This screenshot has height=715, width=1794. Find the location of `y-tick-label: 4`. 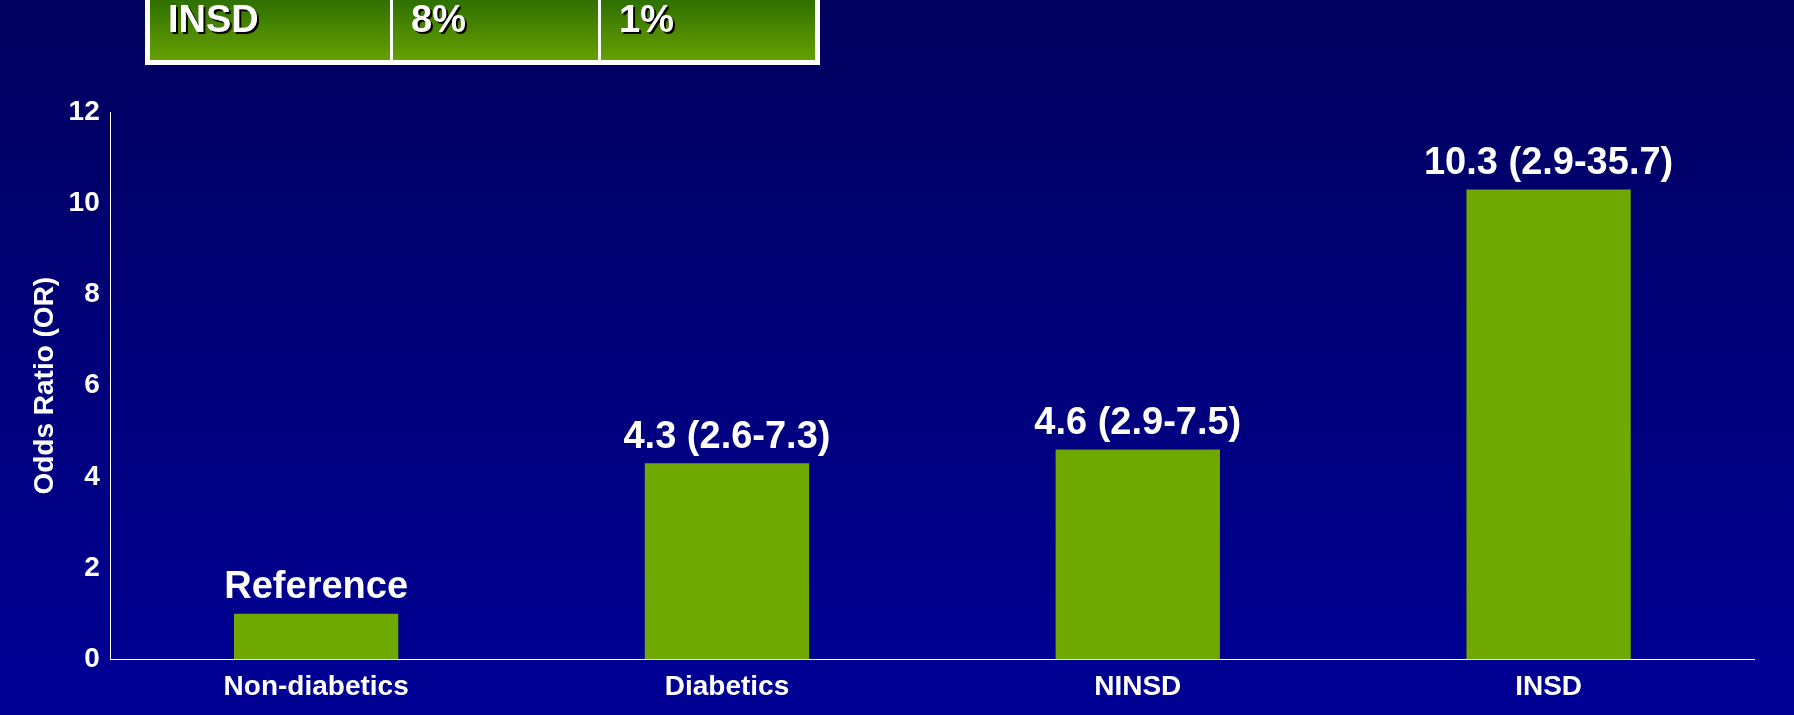

y-tick-label: 4 is located at coordinates (92, 475).